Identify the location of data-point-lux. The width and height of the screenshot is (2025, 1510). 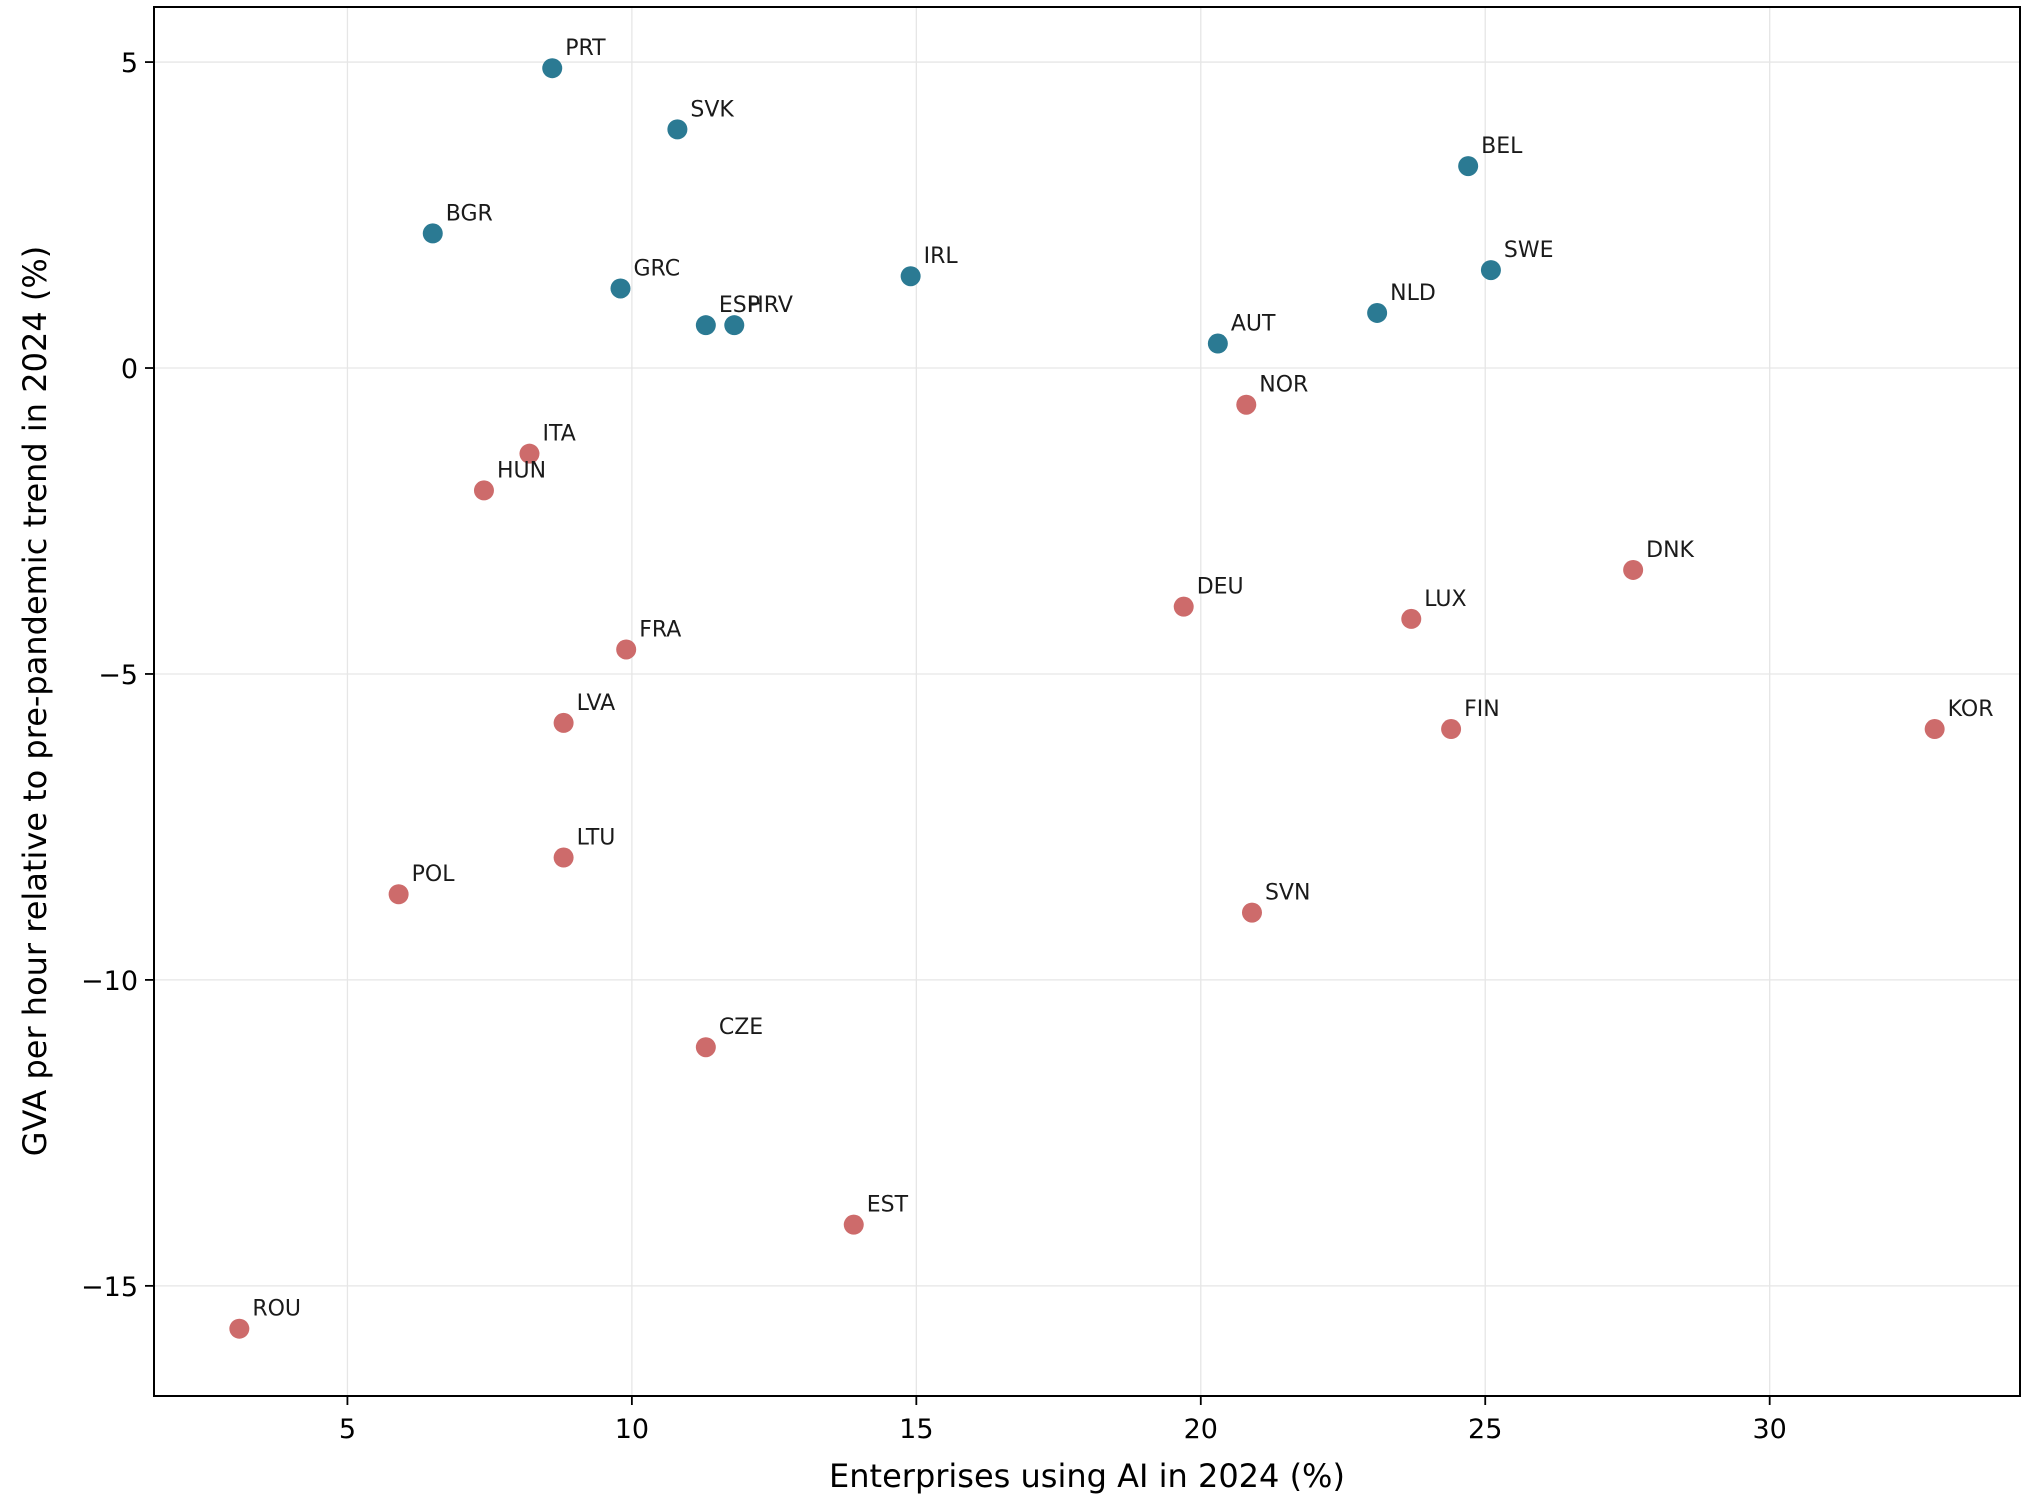
(1411, 618).